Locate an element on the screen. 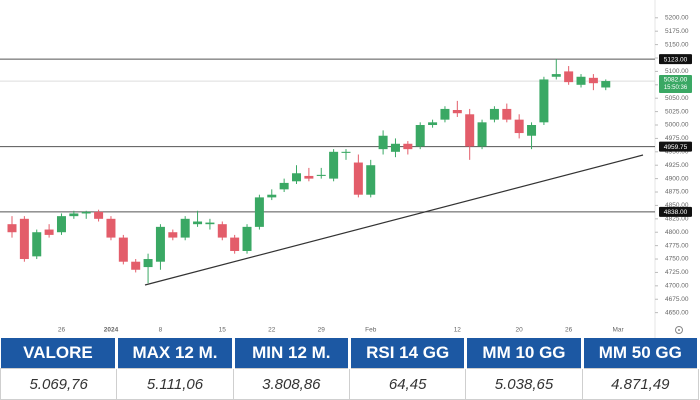  header-cell: MAX 12 M. is located at coordinates (175, 353).